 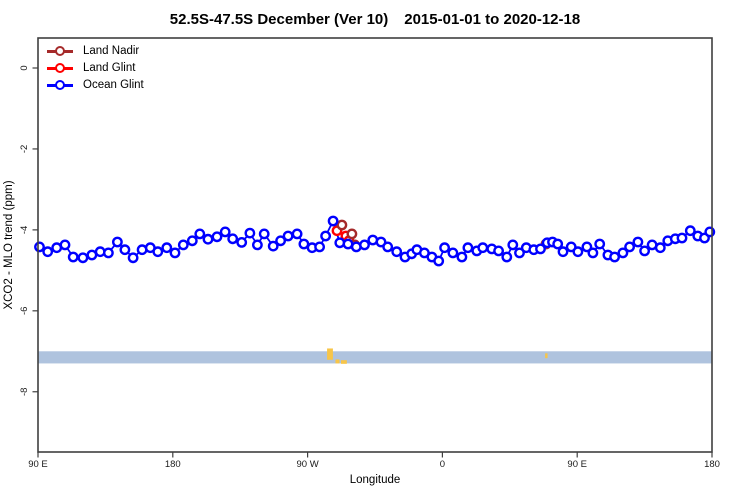 I want to click on legend-item-land-nadir: Land Nadir, so click(x=95, y=51).